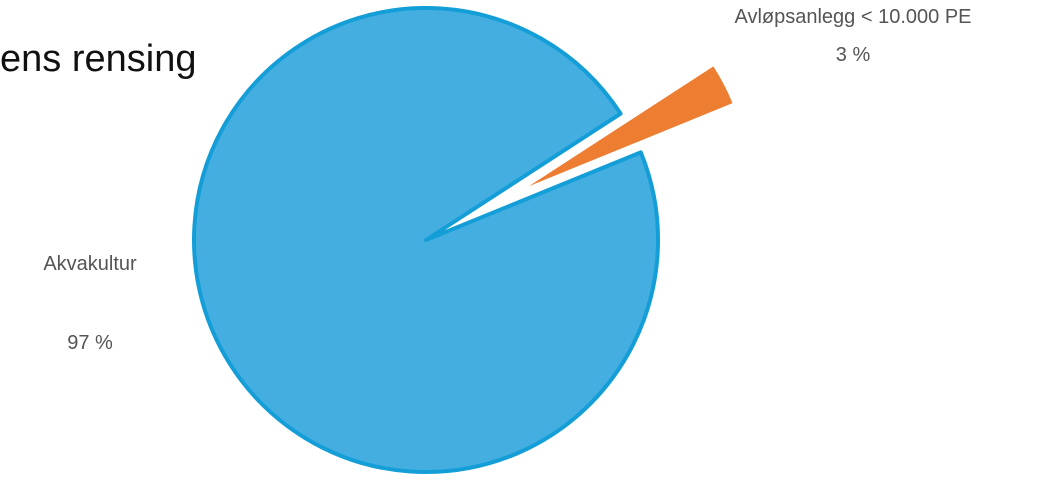 The width and height of the screenshot is (1042, 480). I want to click on pie-slice-avl-psanlegg-10-000-pe, so click(626, 128).